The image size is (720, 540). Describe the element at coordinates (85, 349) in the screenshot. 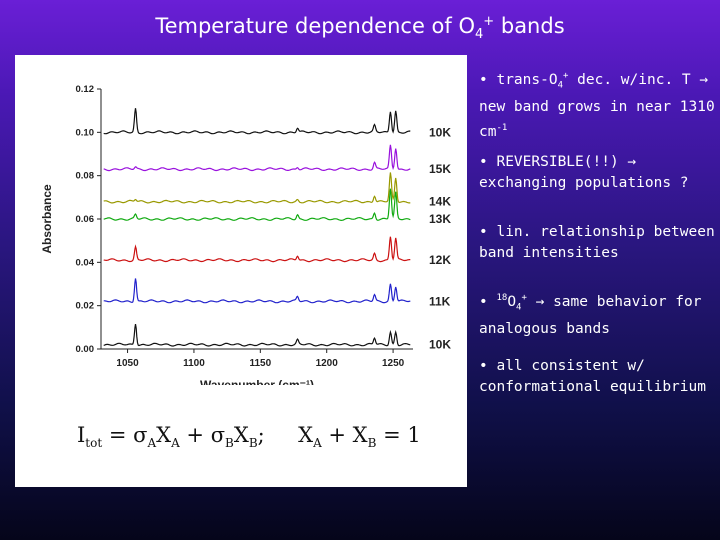

I see `y-tick-label: 0.00` at that location.